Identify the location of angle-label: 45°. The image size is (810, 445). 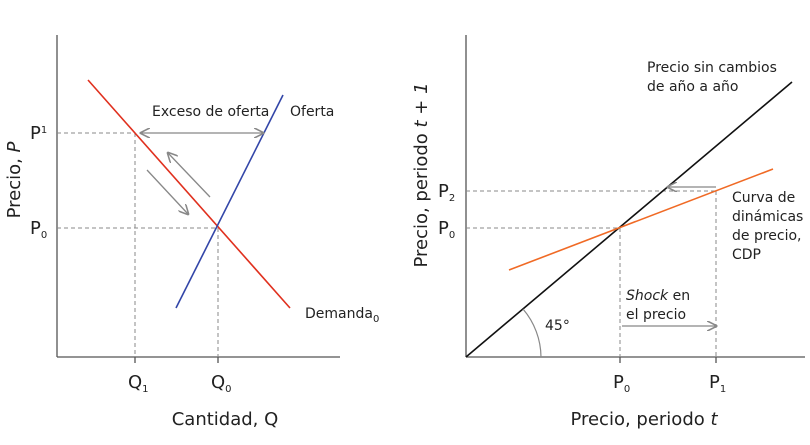
(557, 326).